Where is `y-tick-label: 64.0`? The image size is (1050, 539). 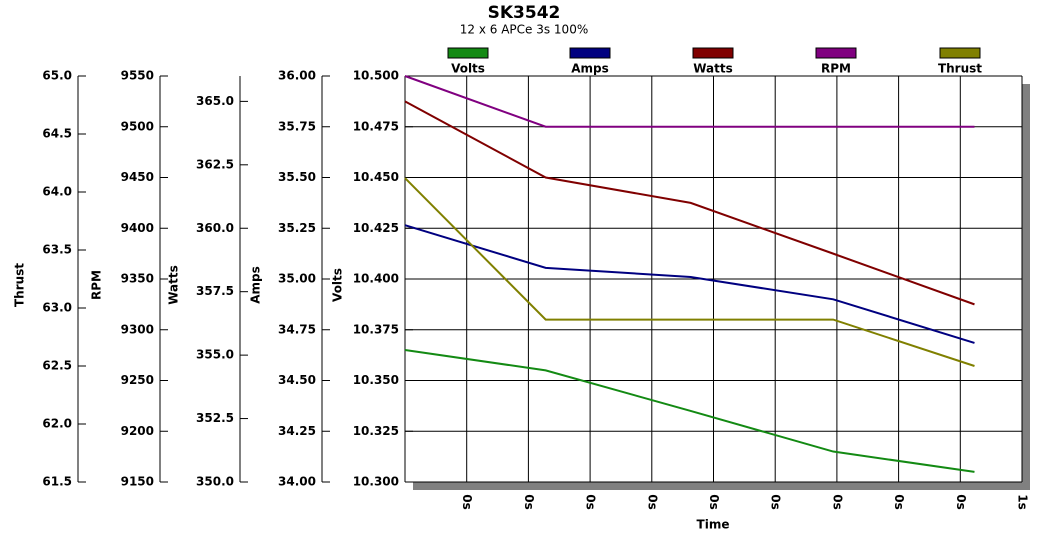 y-tick-label: 64.0 is located at coordinates (57, 192).